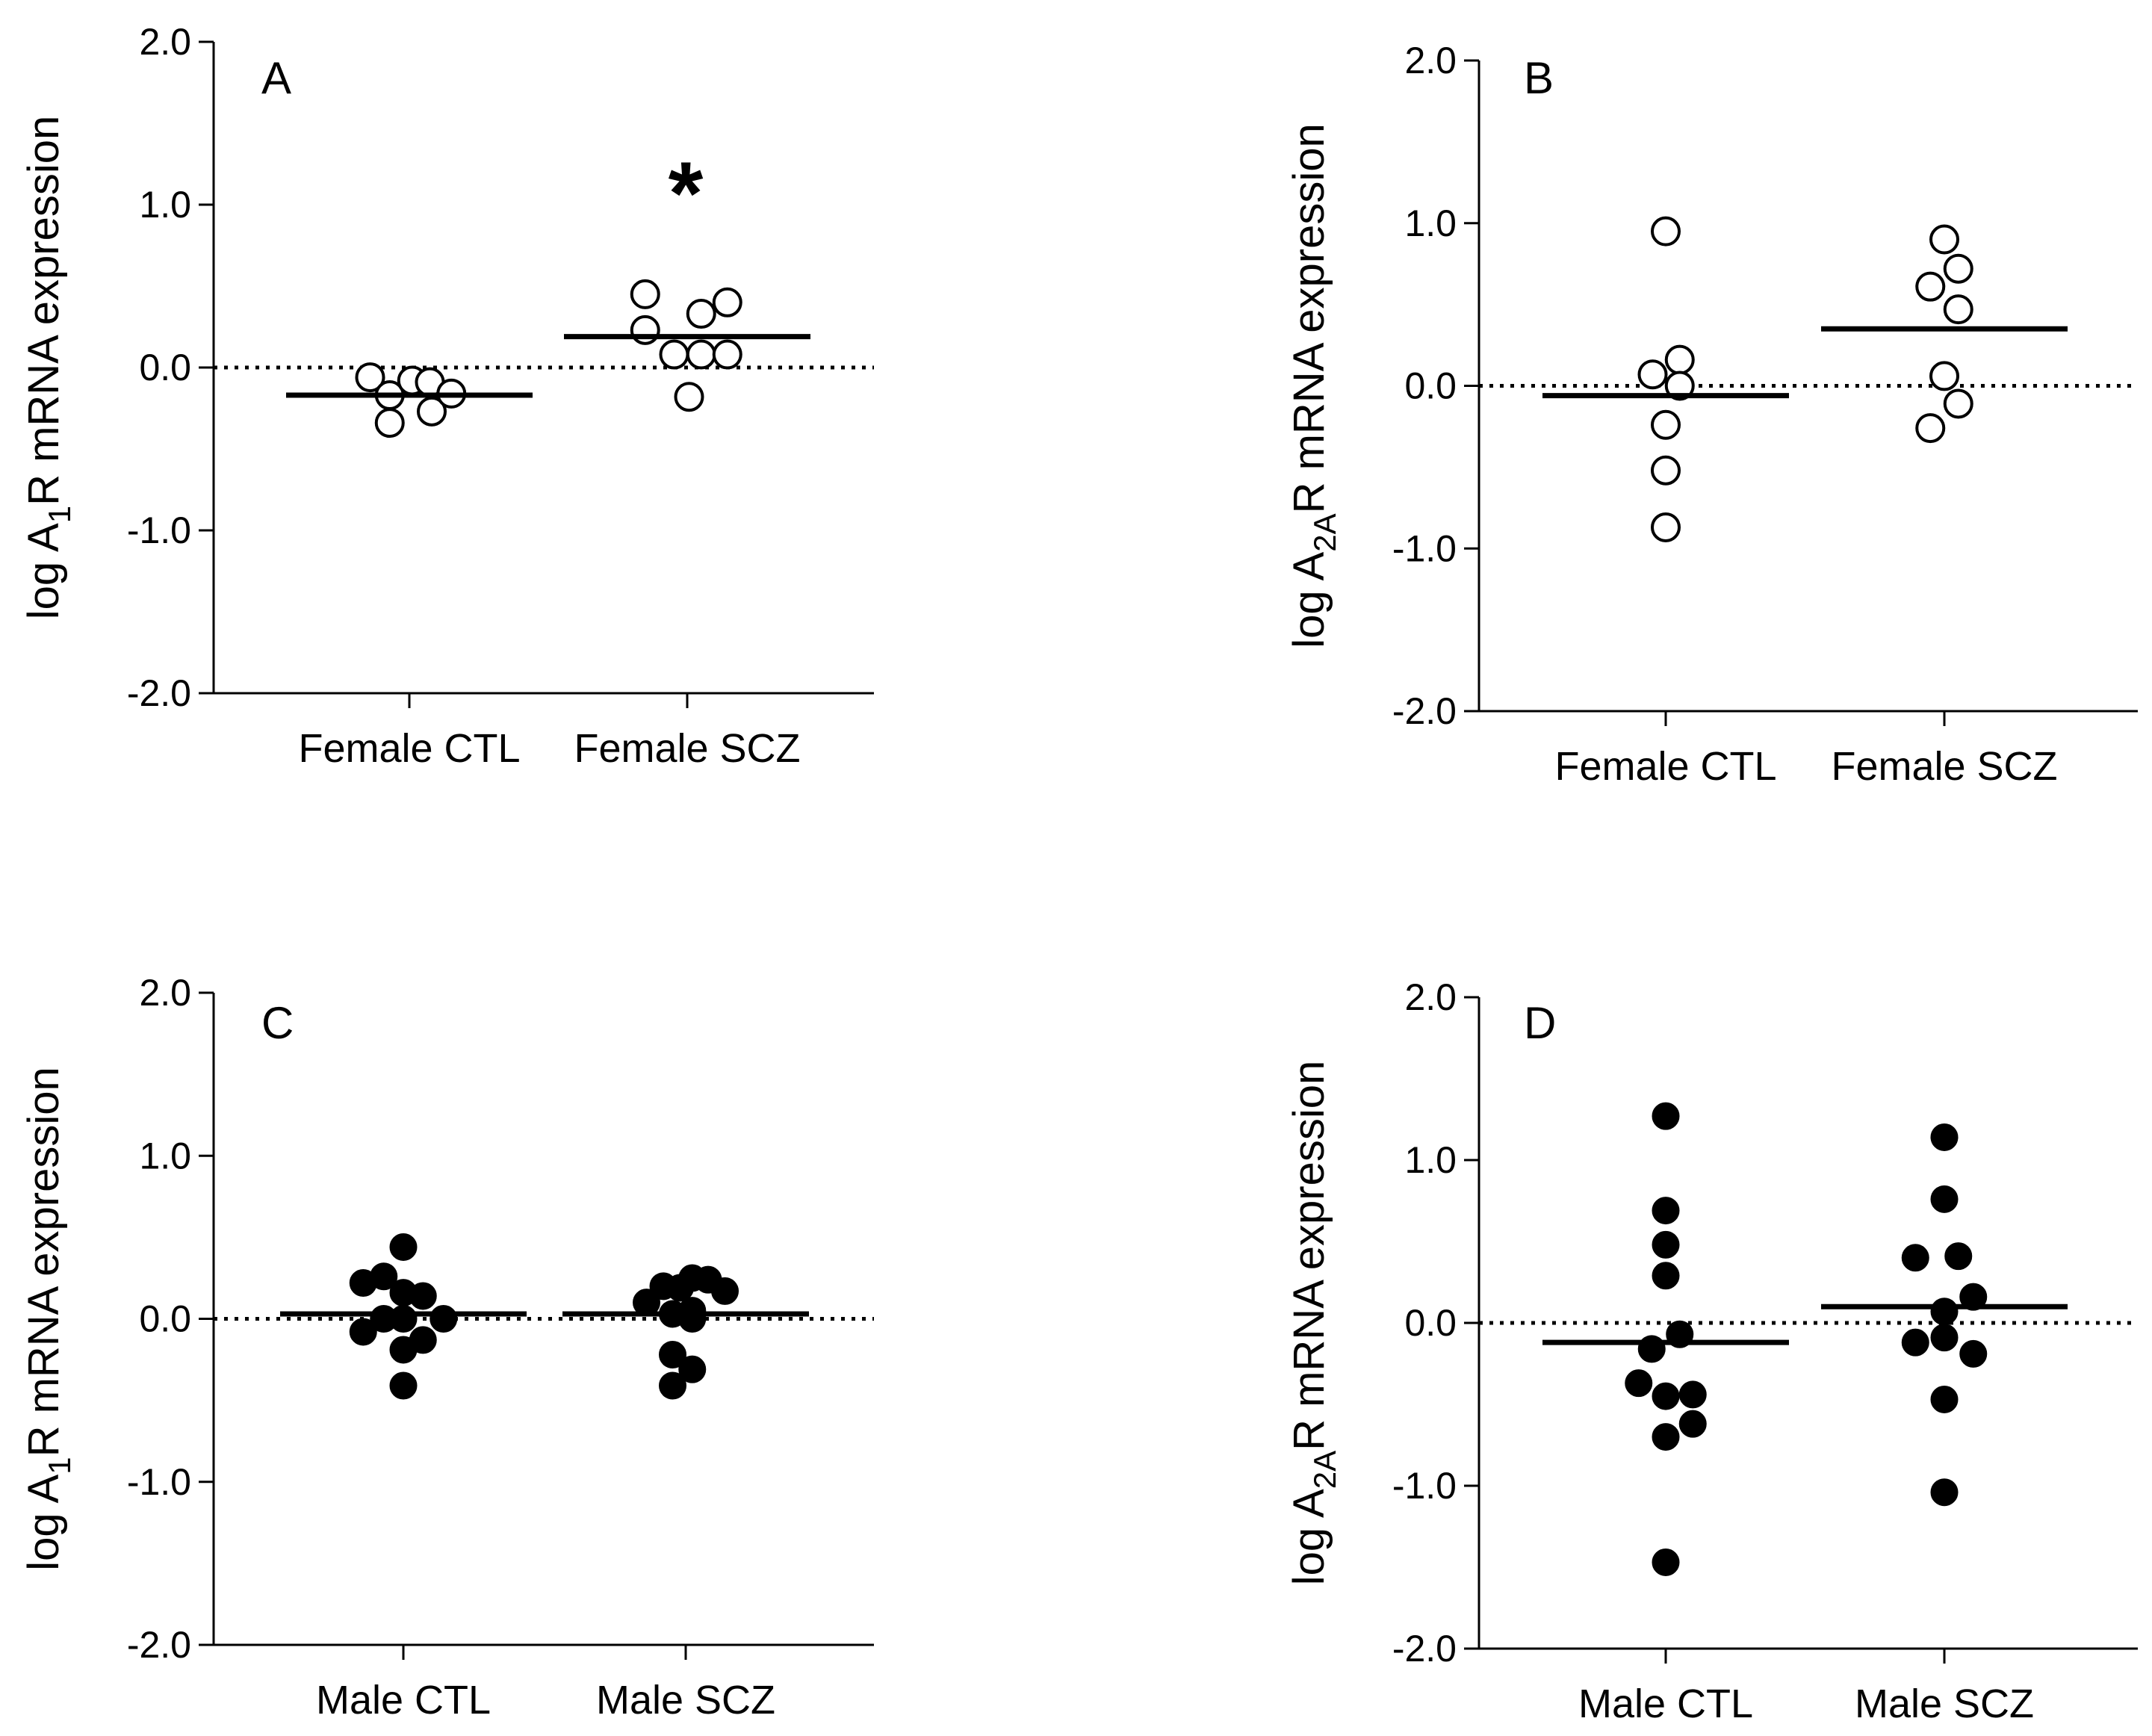  Describe the element at coordinates (276, 78) in the screenshot. I see `panel-letter: A` at that location.